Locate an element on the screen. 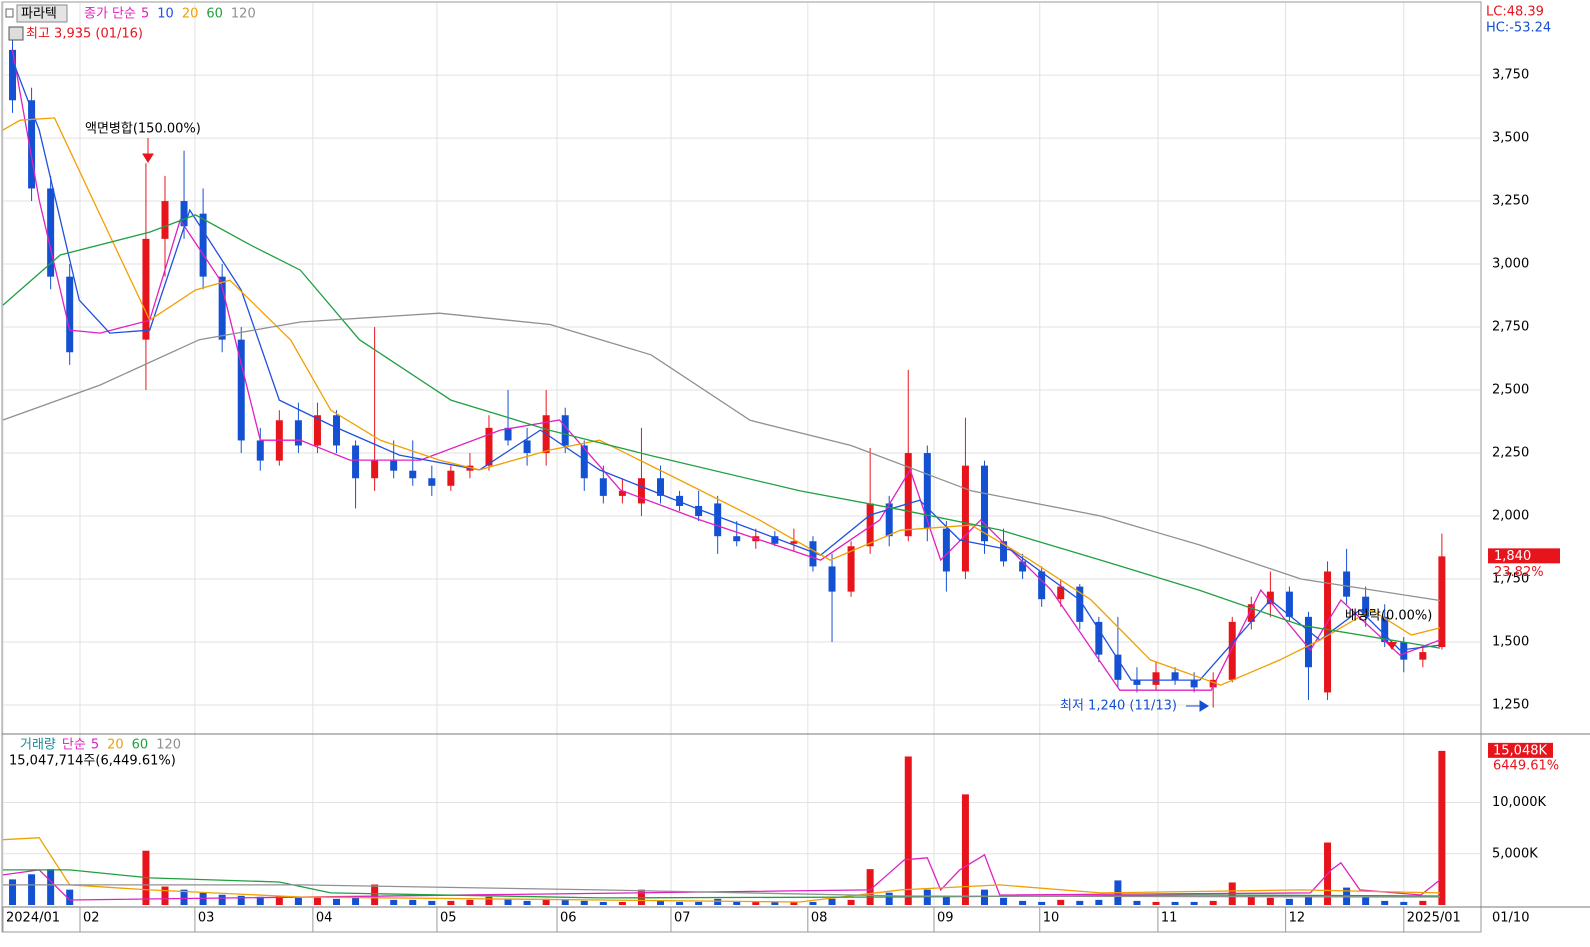 The image size is (1590, 947). hc-label: HC:-53.24 is located at coordinates (1518, 28).